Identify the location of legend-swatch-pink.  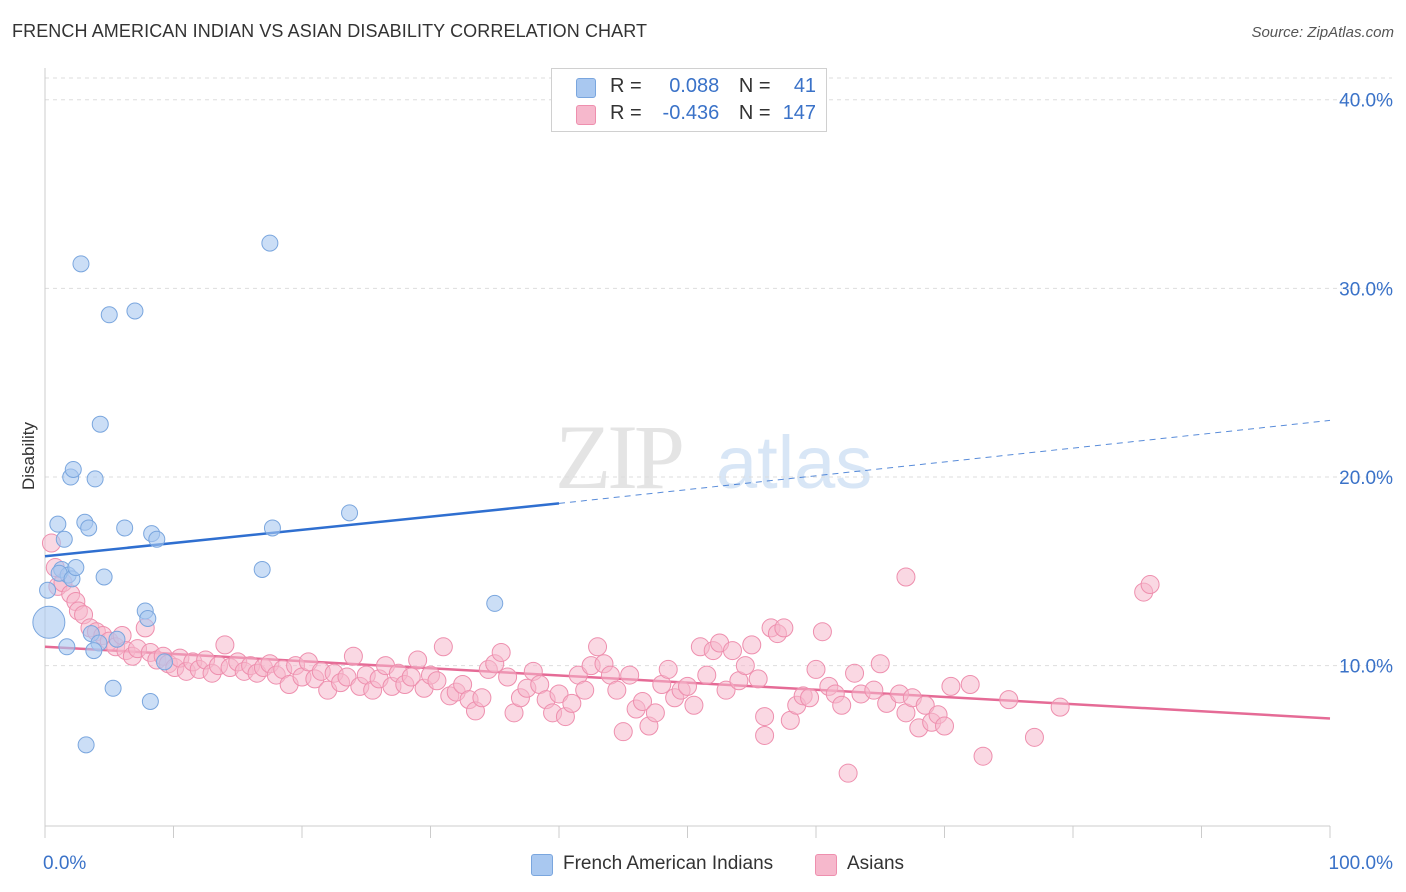
(586, 115).